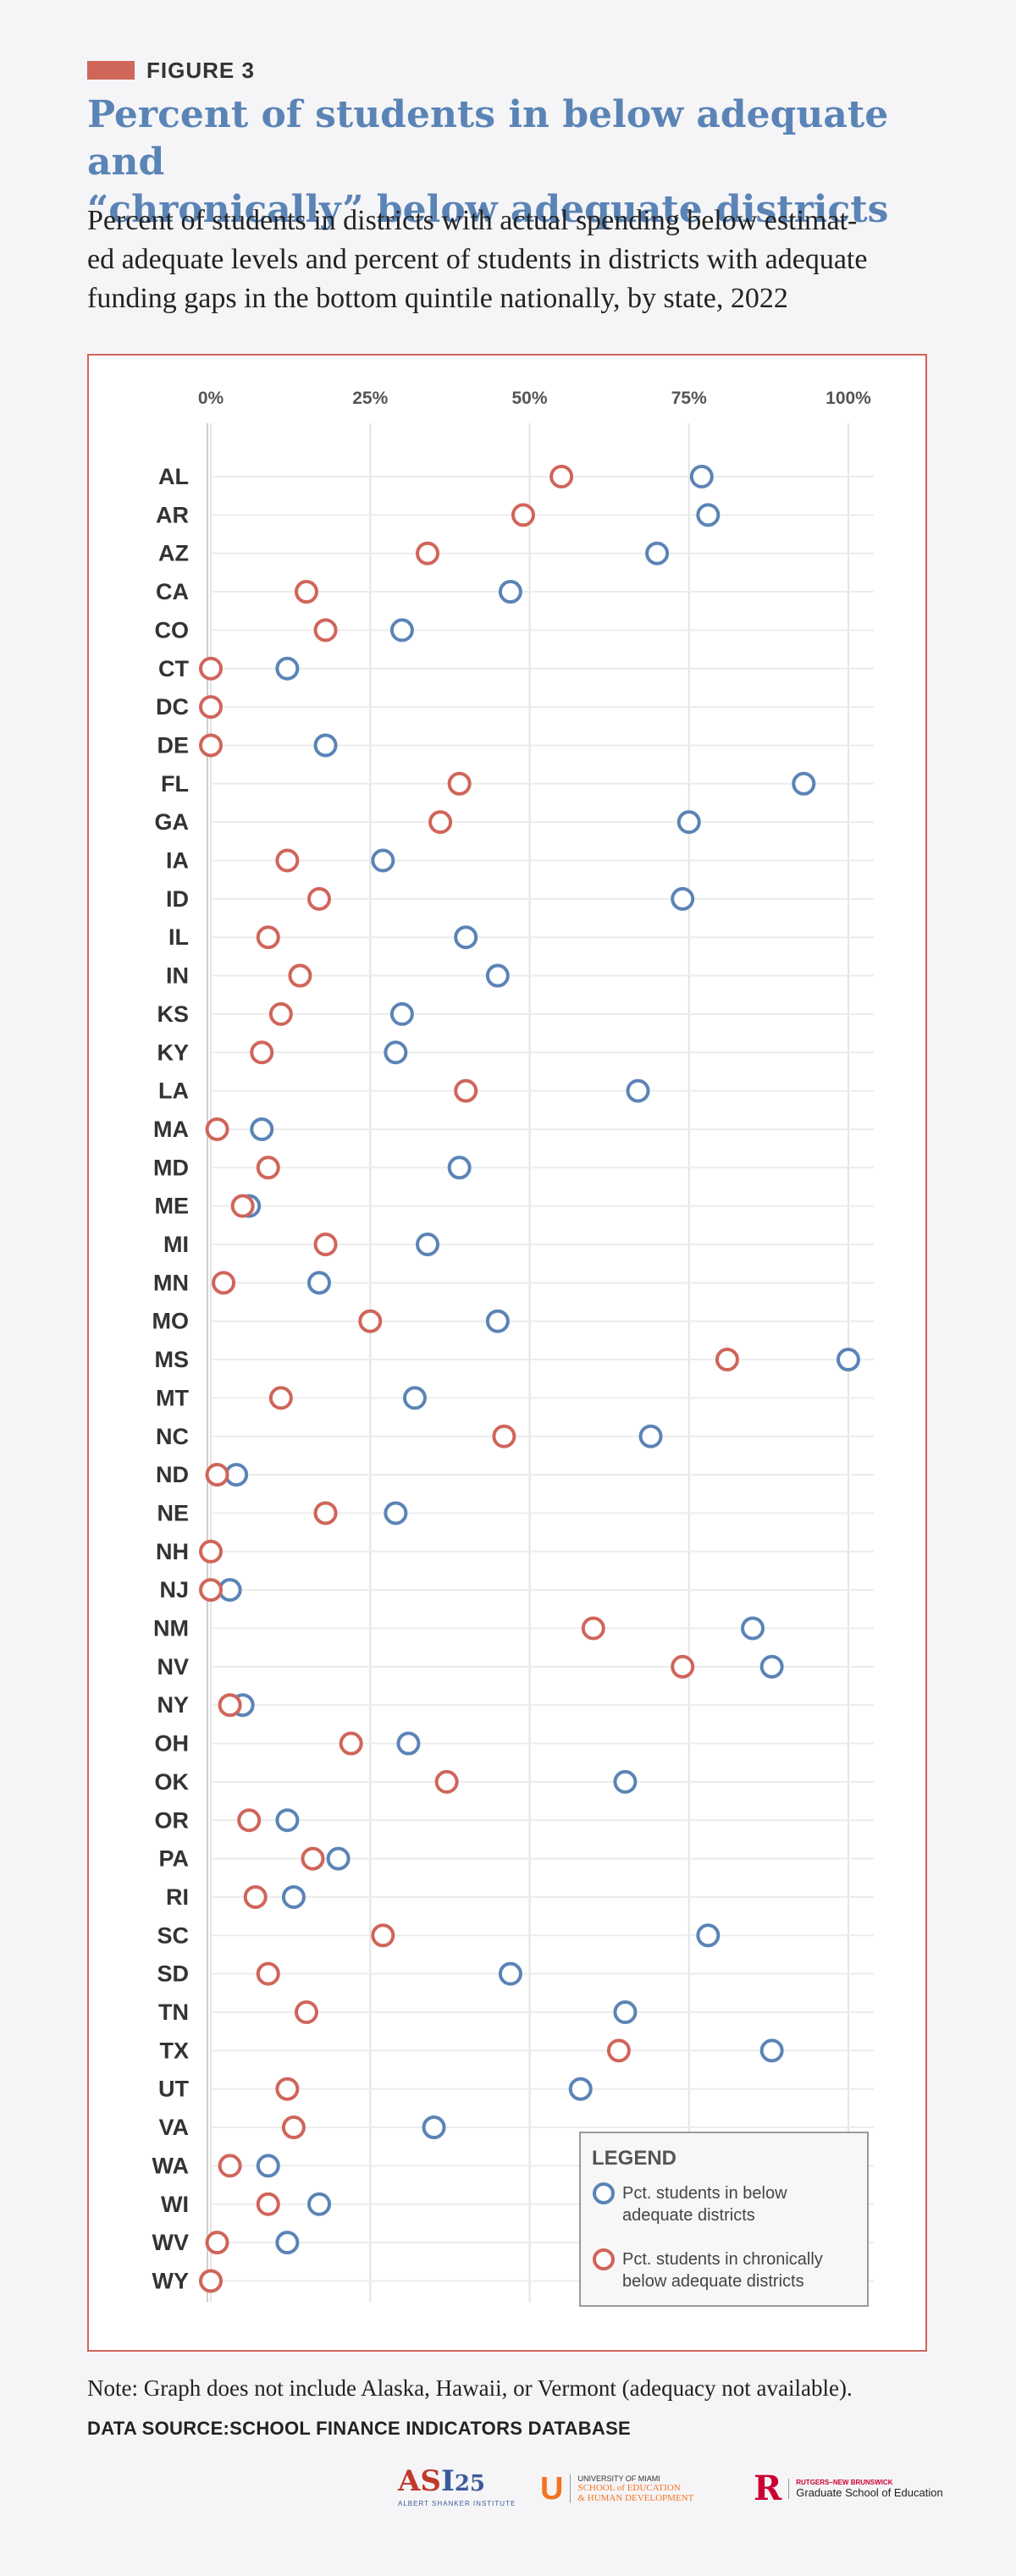 This screenshot has height=2576, width=1016. Describe the element at coordinates (173, 477) in the screenshot. I see `state-label: AL` at that location.